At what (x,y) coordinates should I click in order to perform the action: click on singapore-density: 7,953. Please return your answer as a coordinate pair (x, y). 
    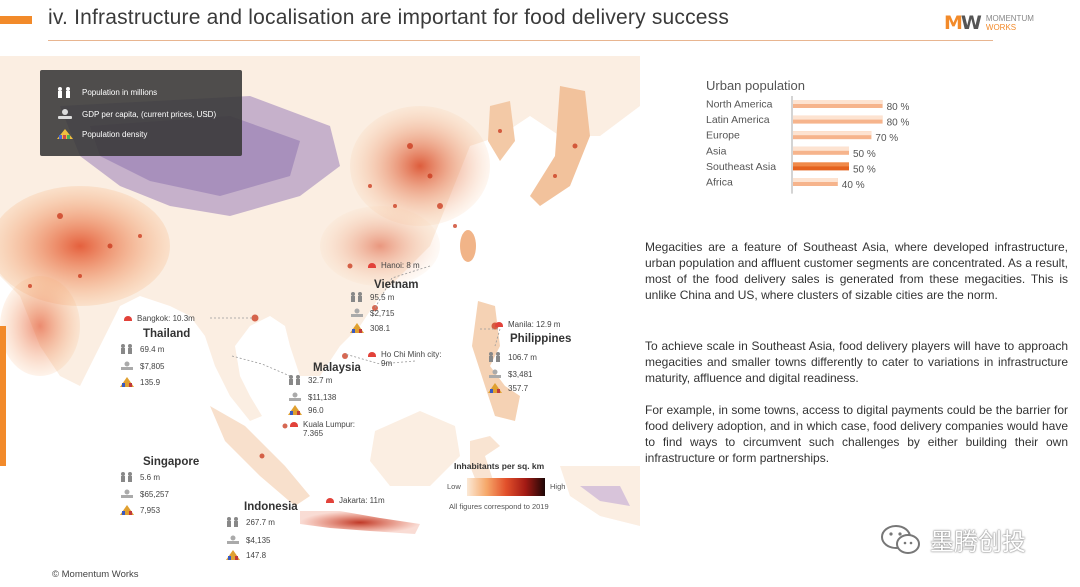
    Looking at the image, I should click on (140, 510).